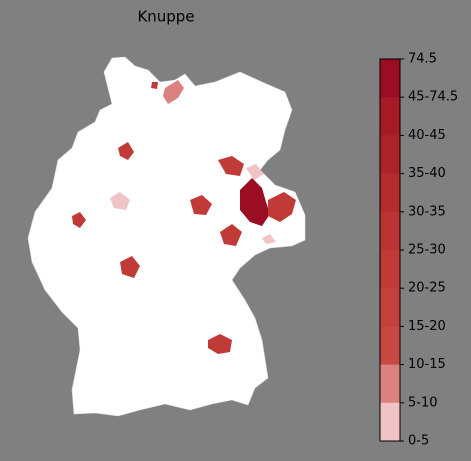  I want to click on colorbar-label: 15-20, so click(427, 326).